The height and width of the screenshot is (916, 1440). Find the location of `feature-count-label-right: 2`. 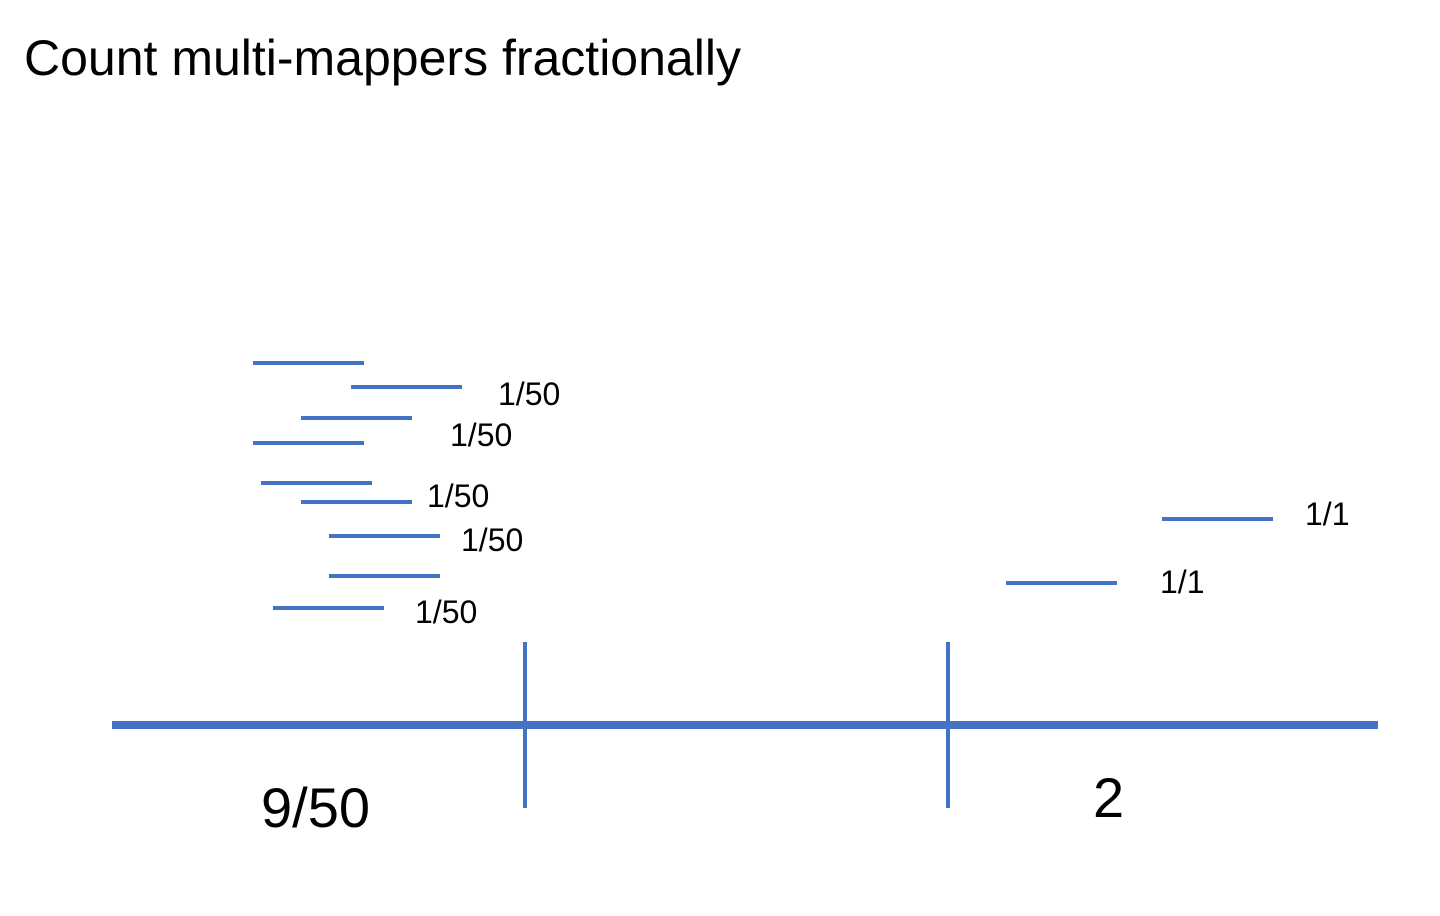

feature-count-label-right: 2 is located at coordinates (1108, 797).